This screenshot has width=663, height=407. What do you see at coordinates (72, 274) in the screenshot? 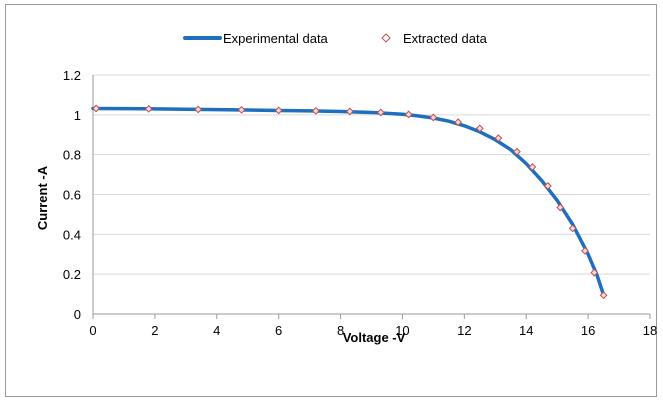
I see `y-tick-label: 0.2` at bounding box center [72, 274].